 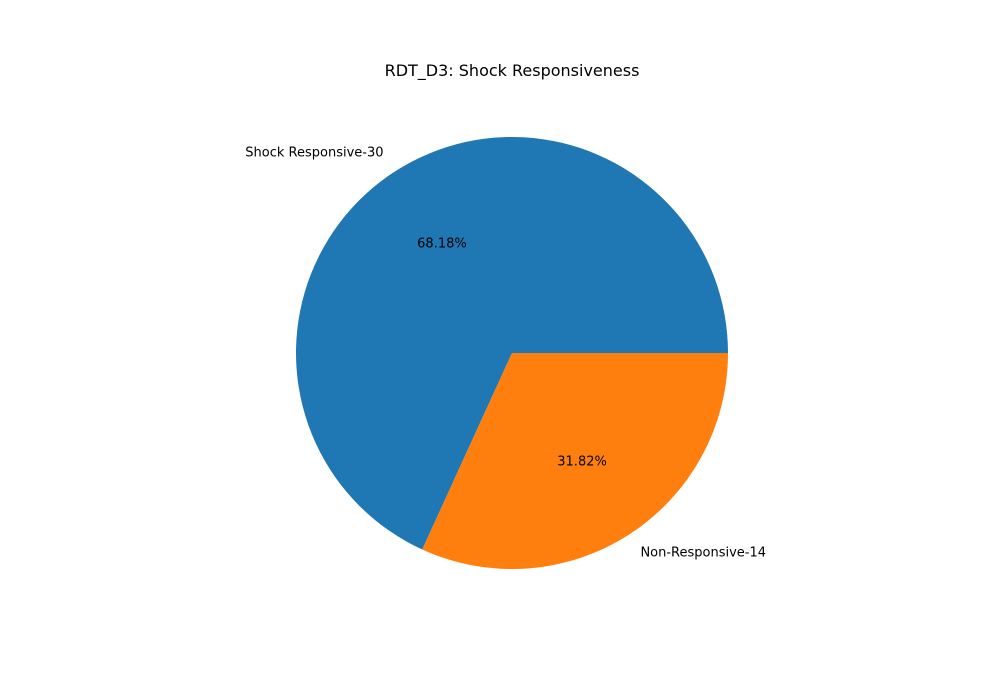 What do you see at coordinates (512, 71) in the screenshot?
I see `chart-title: RDT_D3: Shock Responsiveness` at bounding box center [512, 71].